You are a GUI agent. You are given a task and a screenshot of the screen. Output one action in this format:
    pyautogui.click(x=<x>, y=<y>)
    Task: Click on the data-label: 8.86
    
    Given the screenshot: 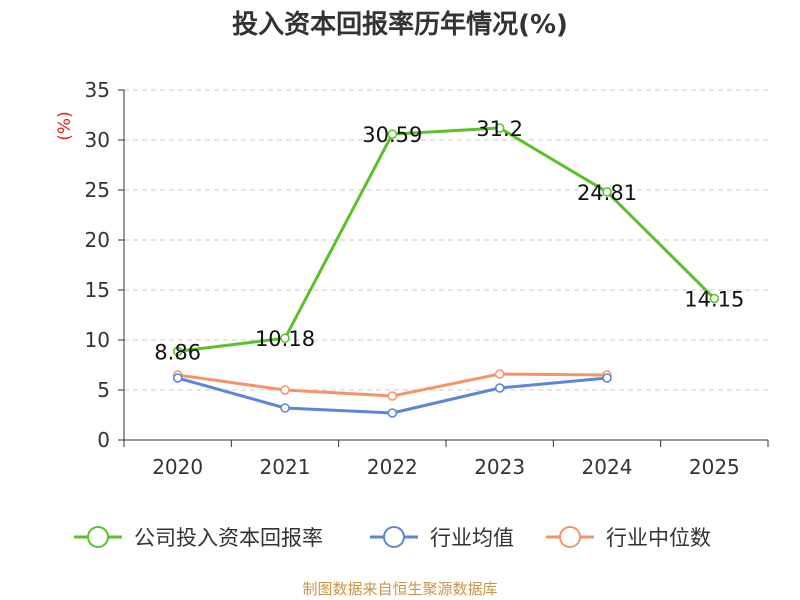 What is the action you would take?
    pyautogui.click(x=177, y=352)
    